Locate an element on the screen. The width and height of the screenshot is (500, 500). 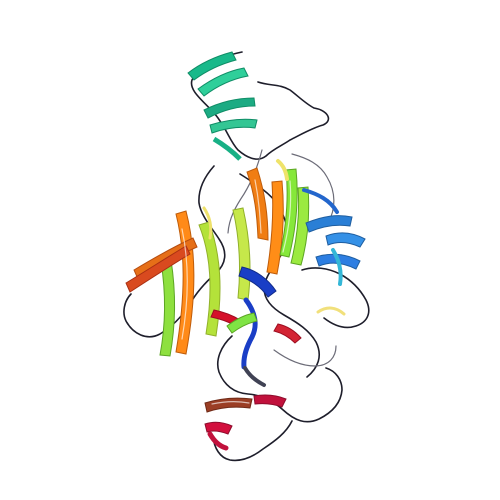
yellow-accent-right is located at coordinates (331, 311).